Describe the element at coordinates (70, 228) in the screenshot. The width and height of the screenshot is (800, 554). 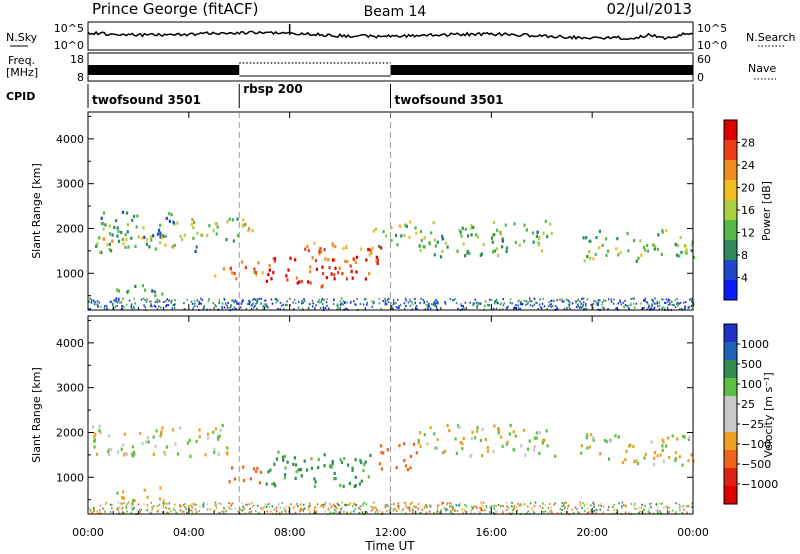
I see `y-tick-label: 2000` at that location.